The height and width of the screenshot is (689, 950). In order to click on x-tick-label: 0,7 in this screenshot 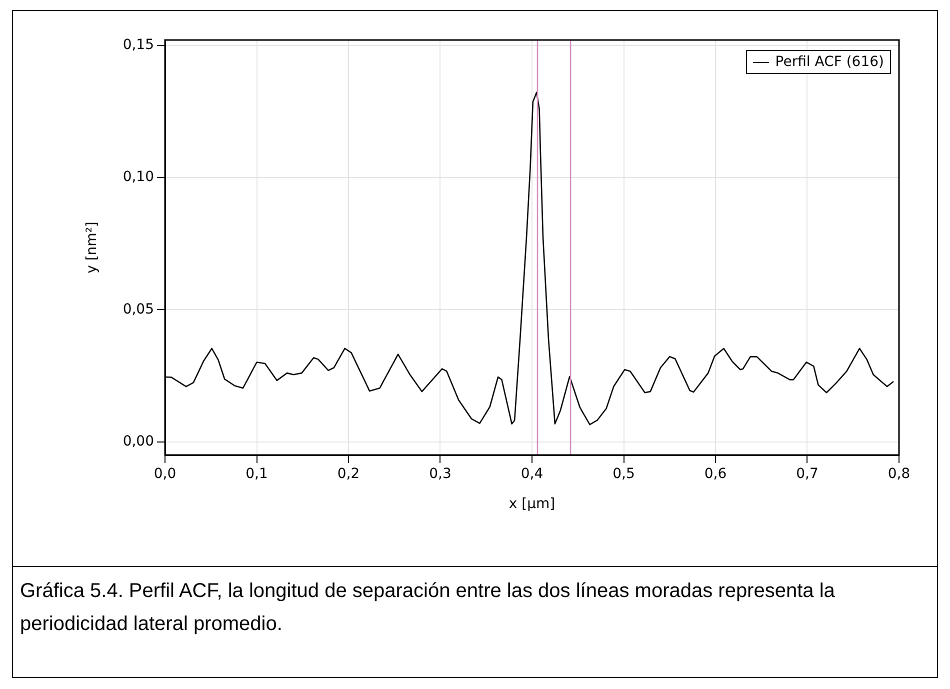, I will do `click(807, 474)`.